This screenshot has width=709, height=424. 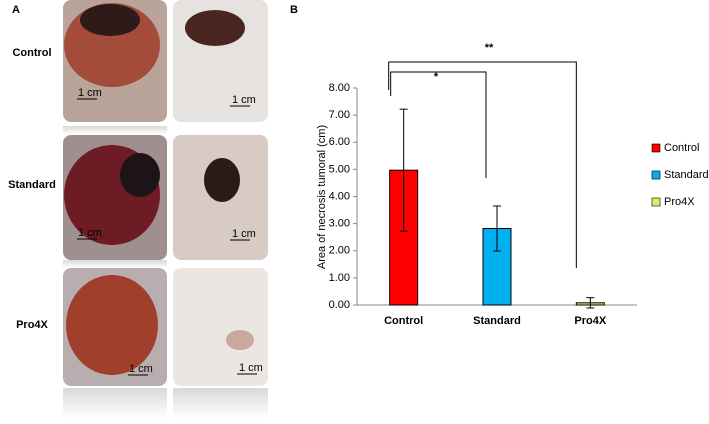 What do you see at coordinates (679, 202) in the screenshot?
I see `legend-label: Pro4X` at bounding box center [679, 202].